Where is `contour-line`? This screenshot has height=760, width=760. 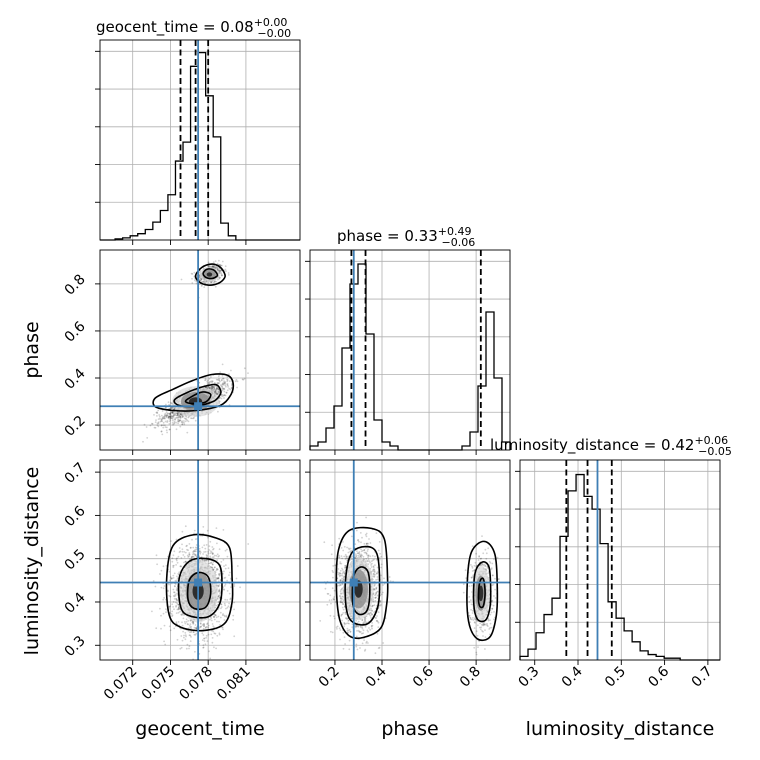 contour-line is located at coordinates (210, 274).